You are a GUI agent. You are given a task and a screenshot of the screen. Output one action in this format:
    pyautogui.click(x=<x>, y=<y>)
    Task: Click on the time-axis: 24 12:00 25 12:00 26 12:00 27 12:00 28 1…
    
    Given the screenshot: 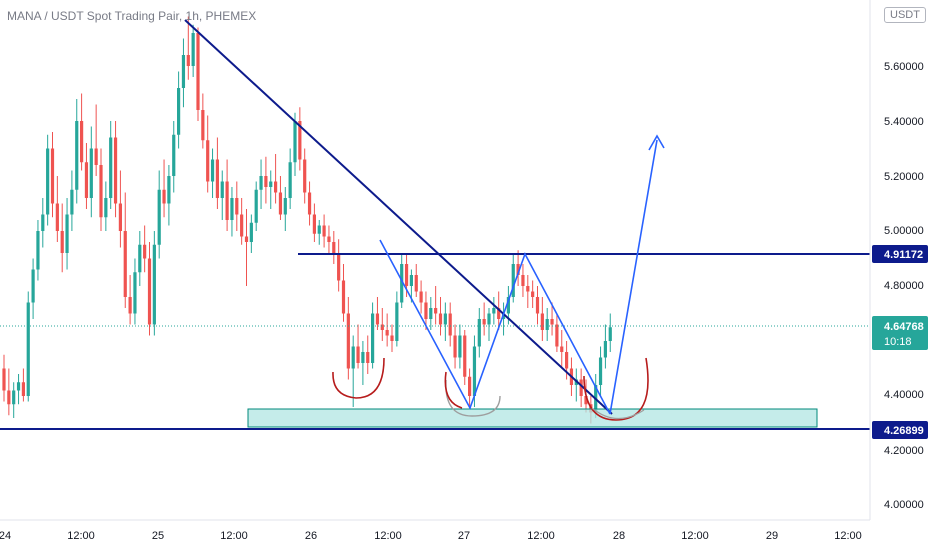 What is the action you would take?
    pyautogui.click(x=431, y=536)
    